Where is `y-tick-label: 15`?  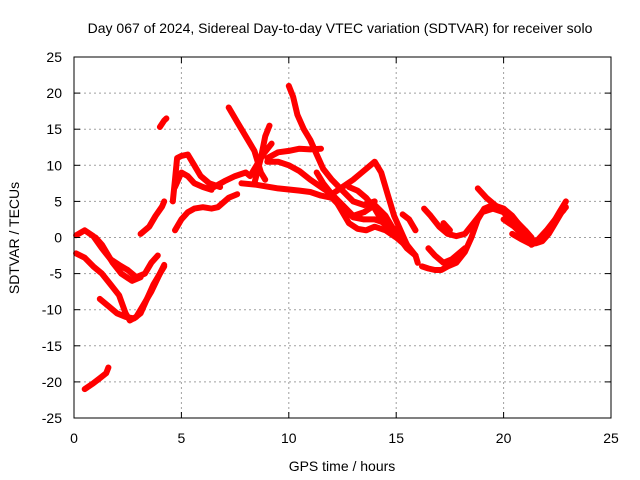
y-tick-label: 15 is located at coordinates (54, 129).